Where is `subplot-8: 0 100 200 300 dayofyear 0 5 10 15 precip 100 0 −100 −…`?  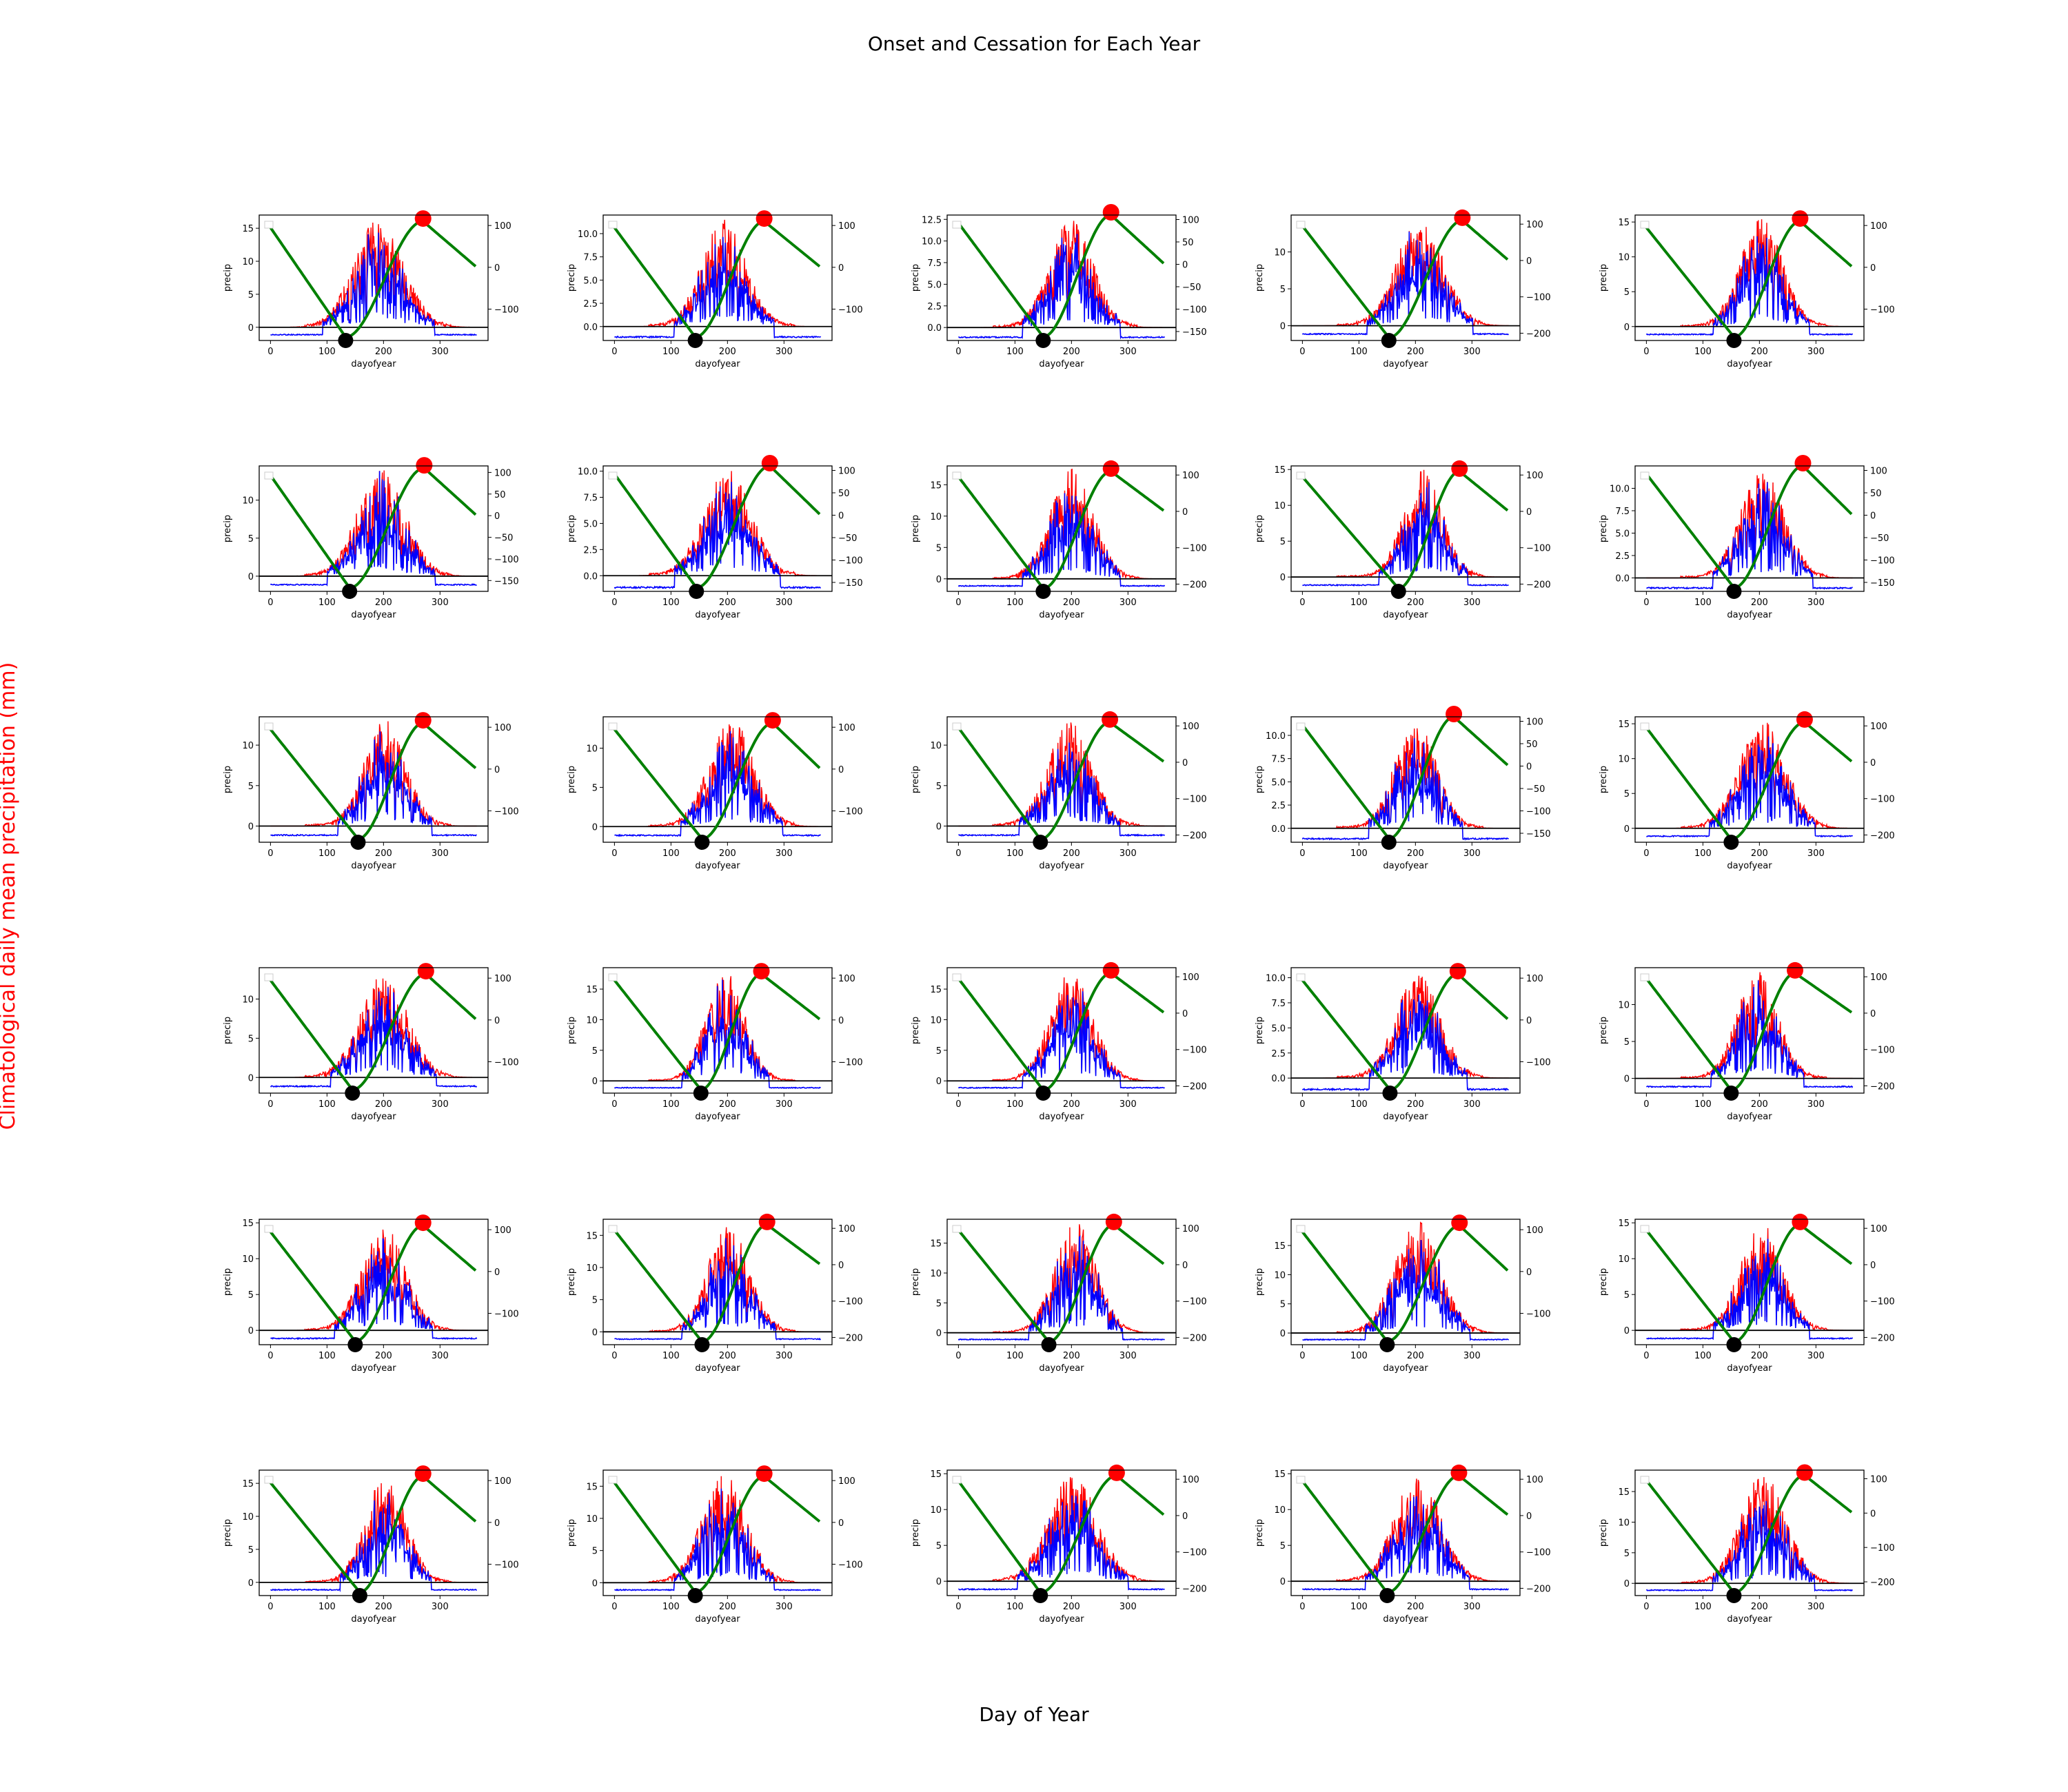 subplot-8: 0 100 200 300 dayofyear 0 5 10 15 precip 100 0 −100 −… is located at coordinates (1059, 540).